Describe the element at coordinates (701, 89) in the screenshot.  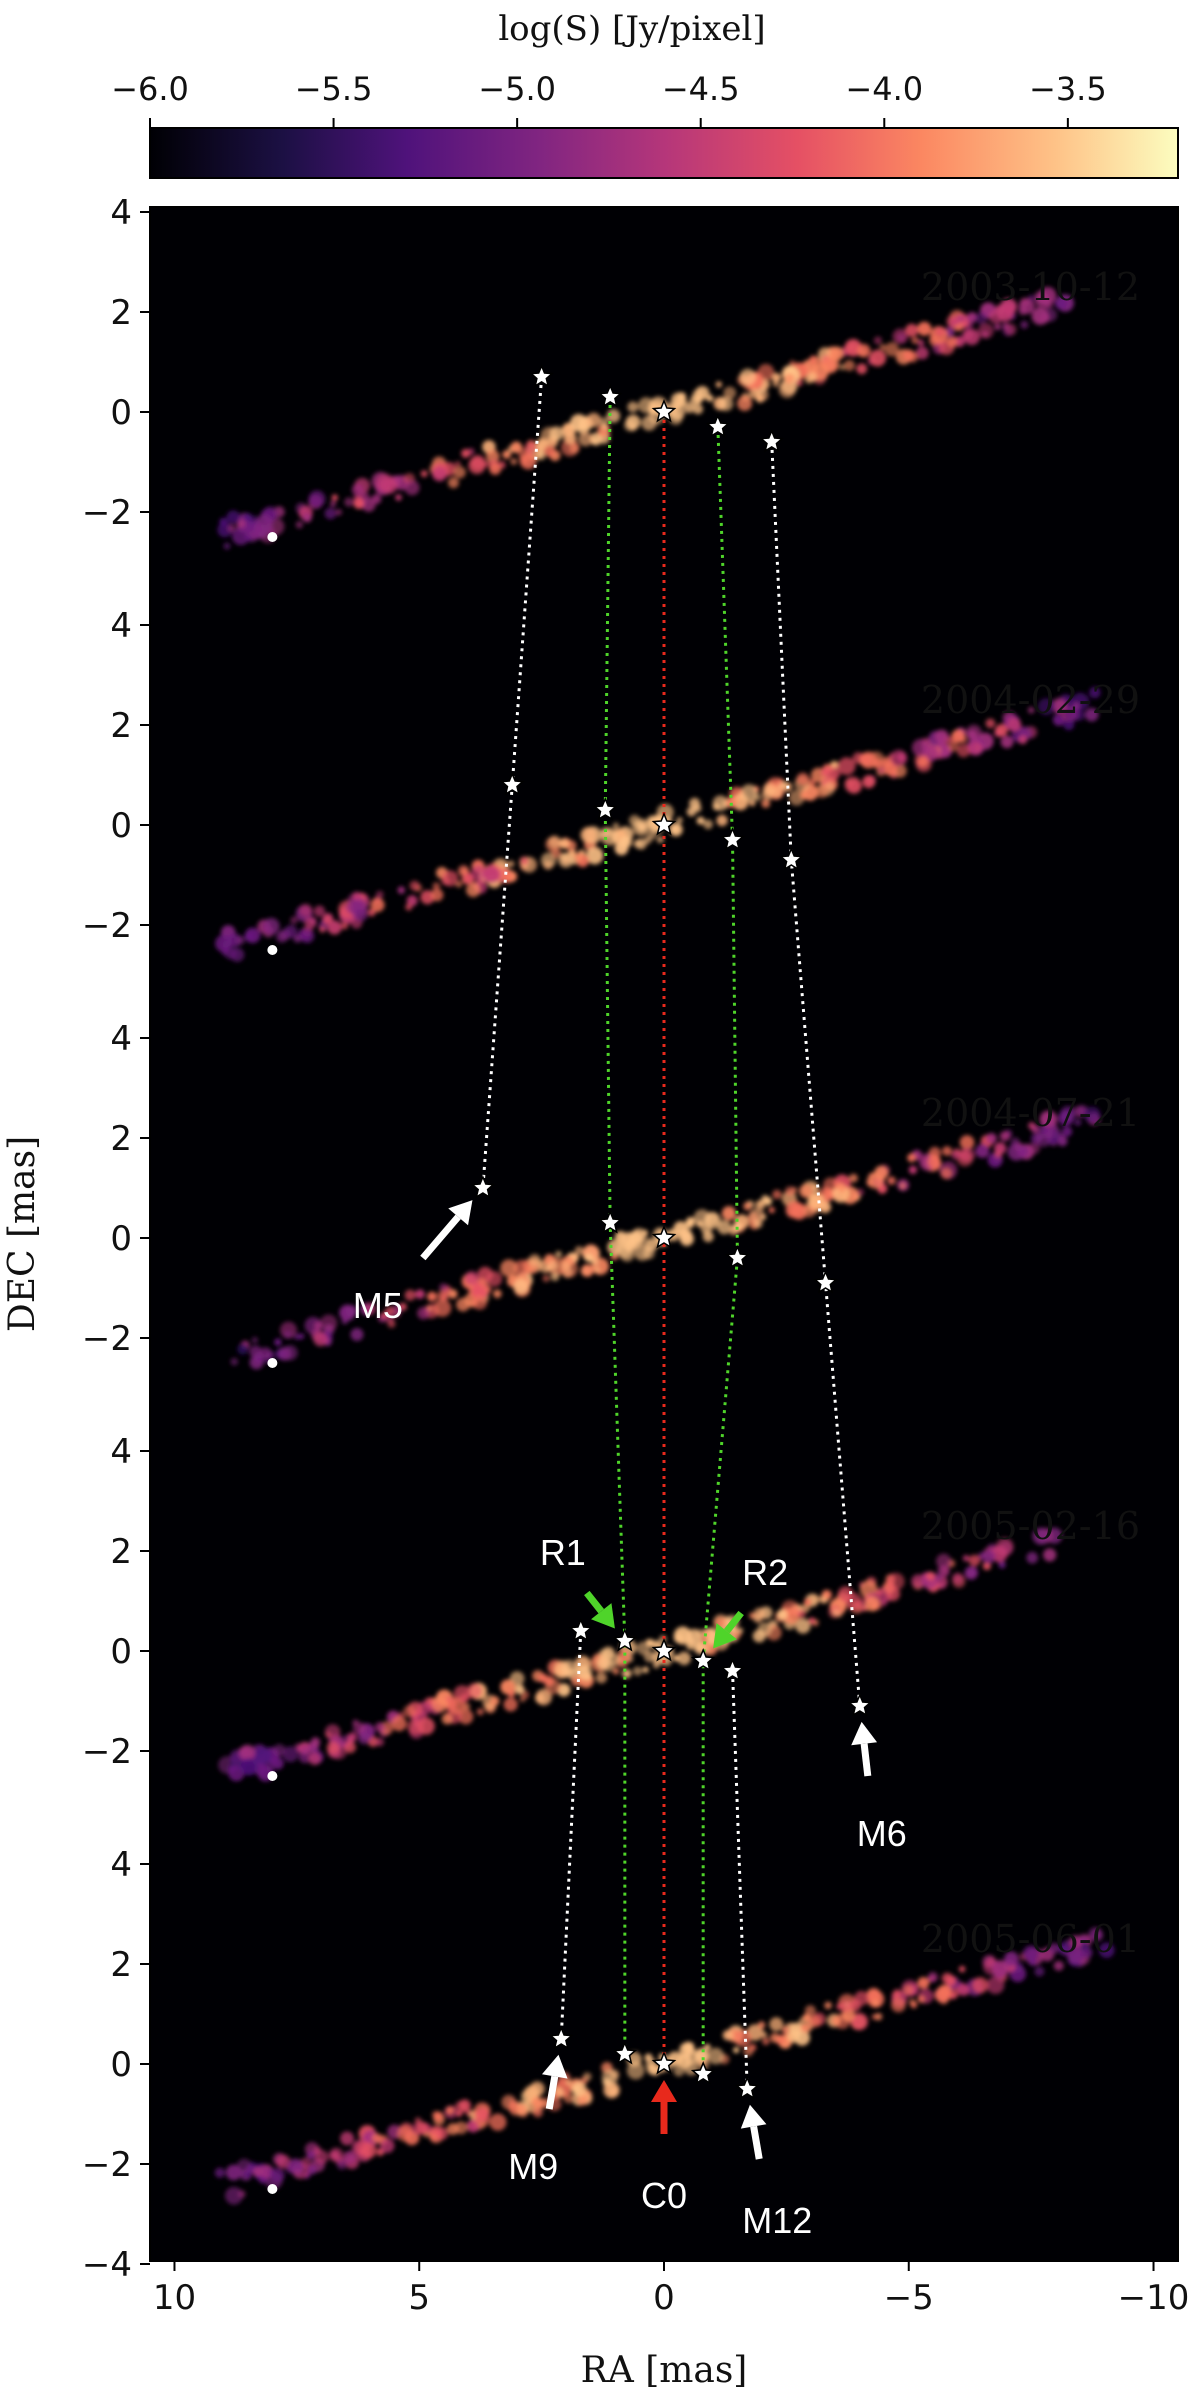
I see `colorbar-tick-label: −4.5` at that location.